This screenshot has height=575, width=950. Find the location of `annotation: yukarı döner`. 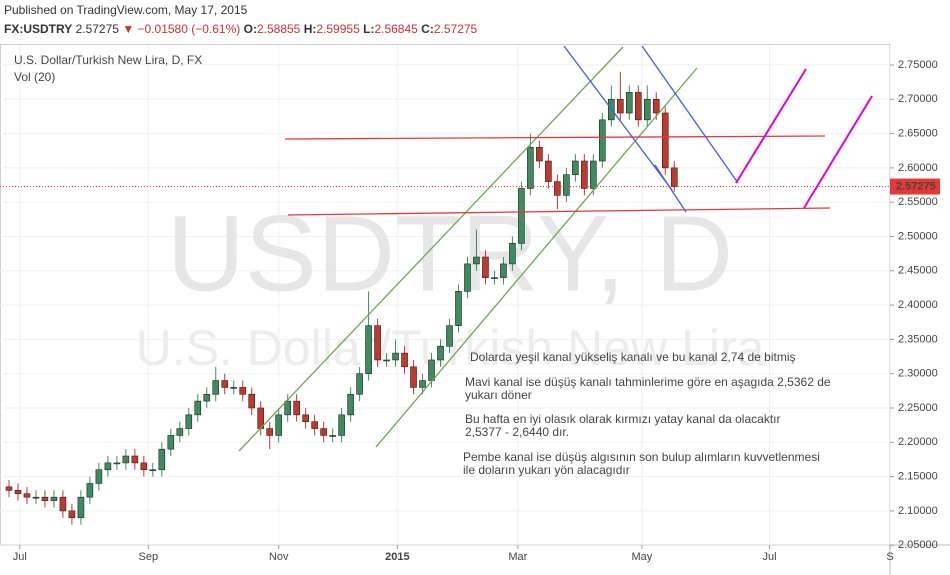

annotation: yukarı döner is located at coordinates (498, 395).